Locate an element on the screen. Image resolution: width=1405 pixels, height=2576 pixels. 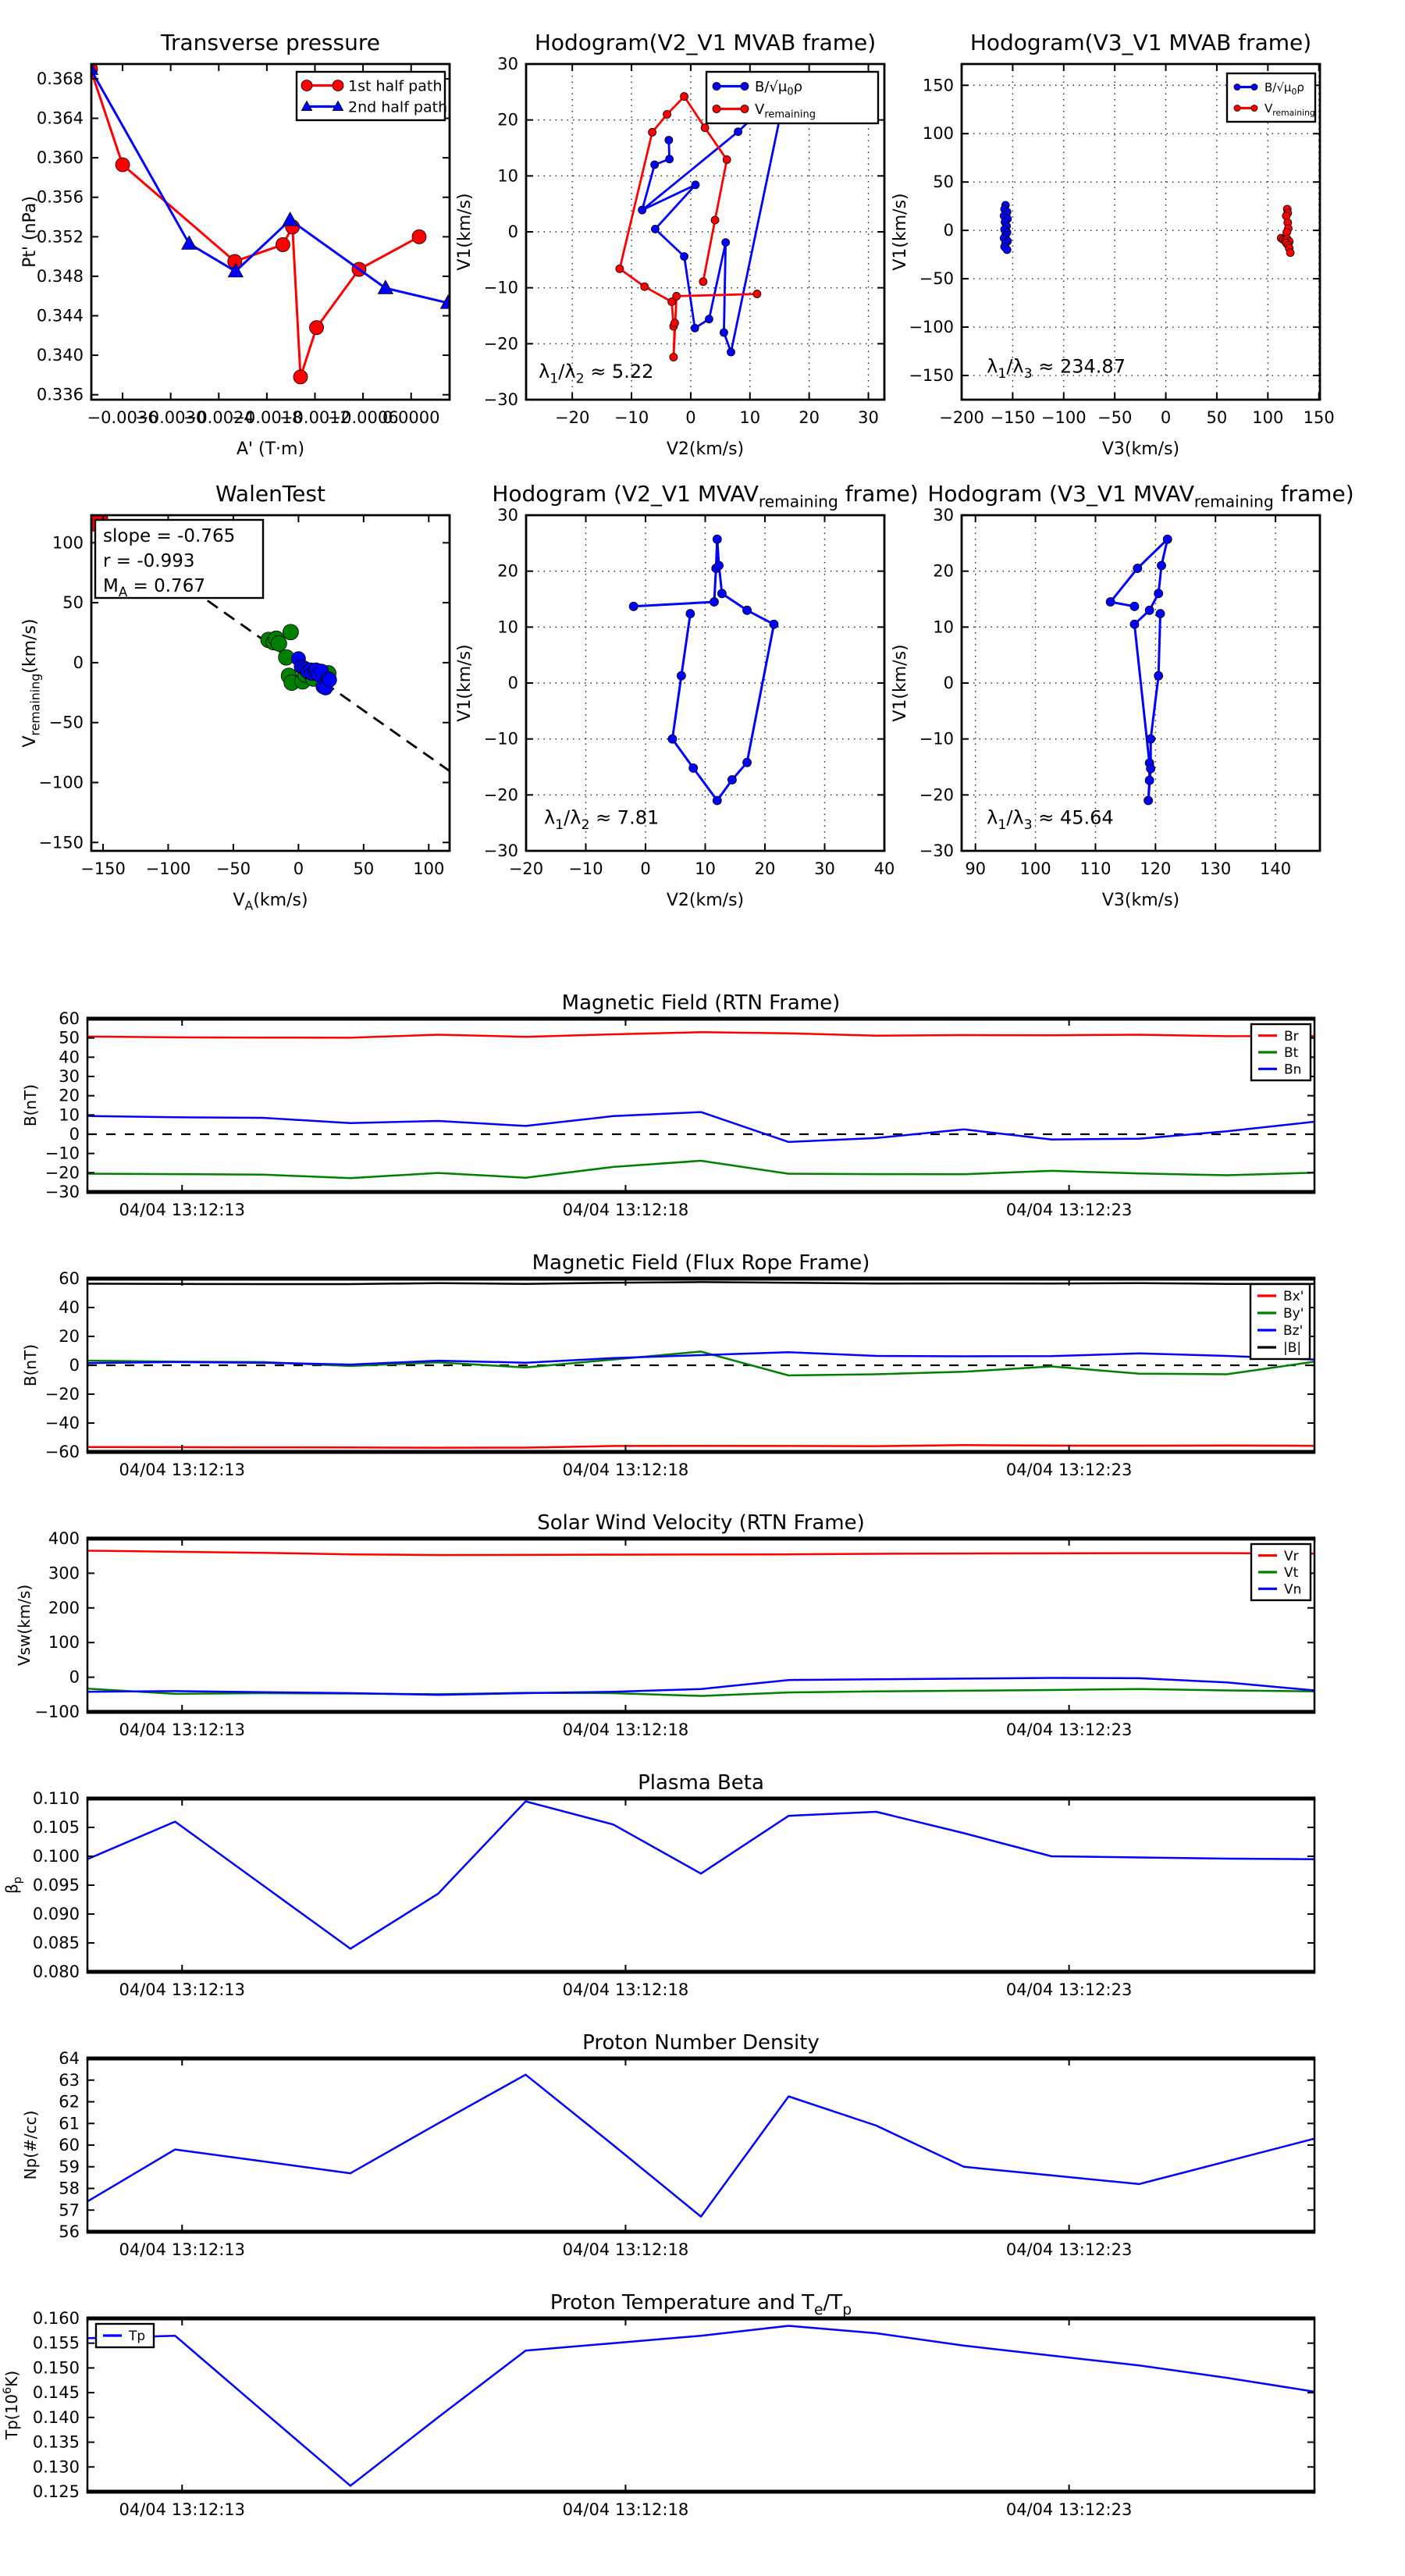
plot-title: Plasma Beta is located at coordinates (701, 1783).